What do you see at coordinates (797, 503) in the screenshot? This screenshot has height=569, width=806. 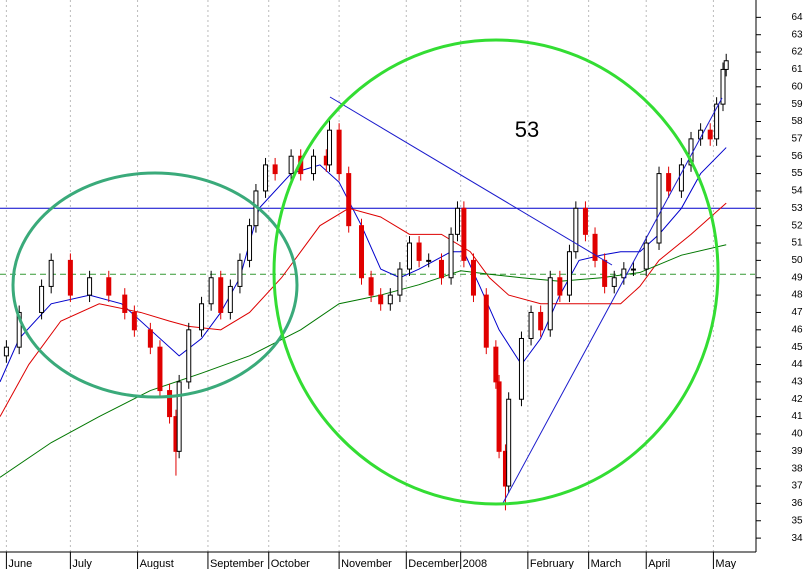 I see `y-tick-label: 36` at bounding box center [797, 503].